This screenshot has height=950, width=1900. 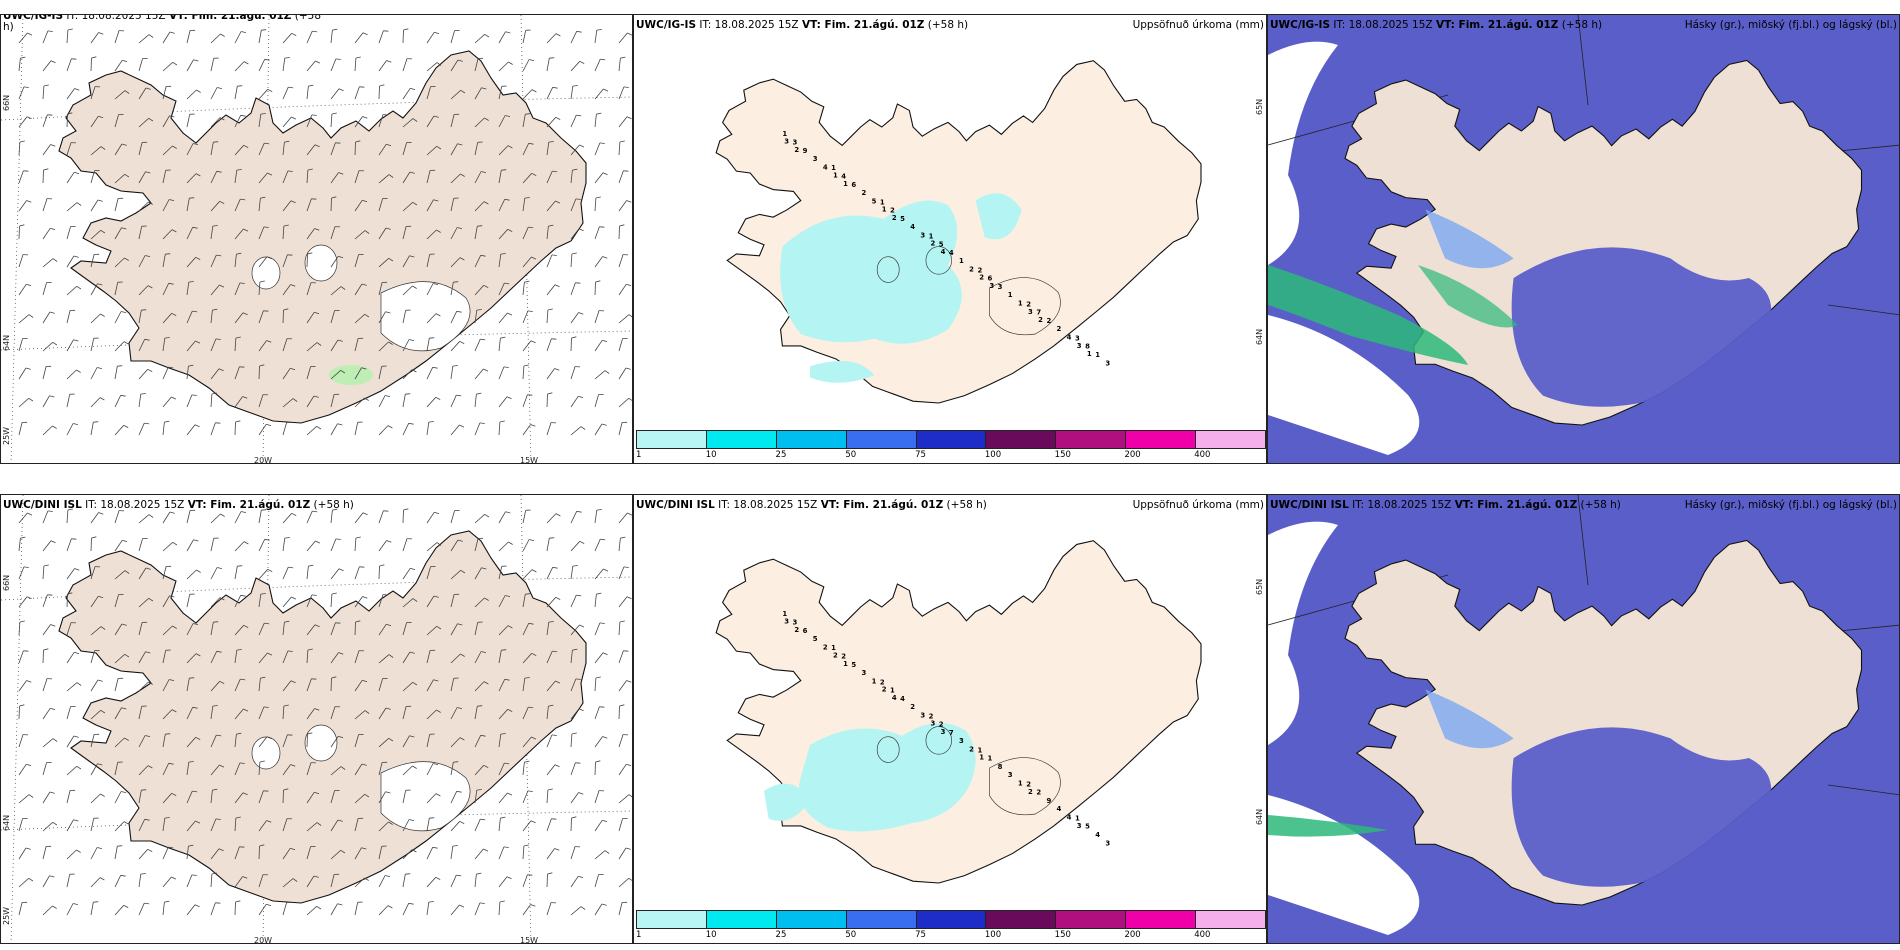 I want to click on precip-colorbar-bottom, so click(x=951, y=919).